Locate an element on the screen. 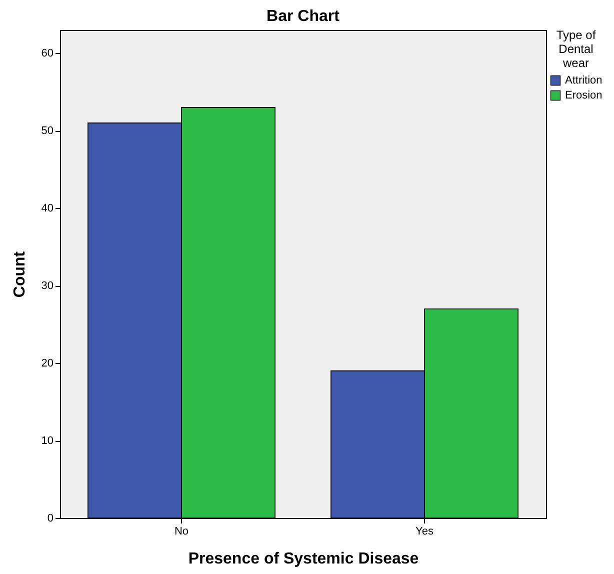  legend-label: Erosion is located at coordinates (583, 96).